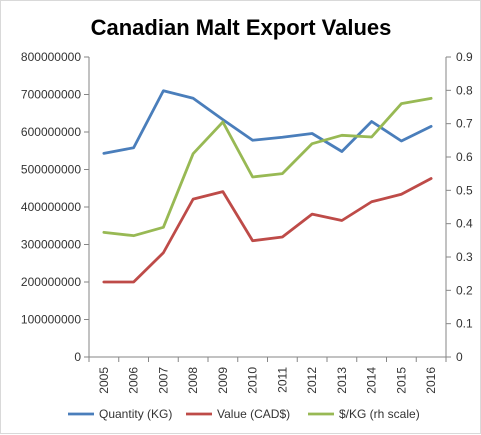 The height and width of the screenshot is (435, 481). Describe the element at coordinates (77, 357) in the screenshot. I see `y-left-tick-label: 0` at that location.